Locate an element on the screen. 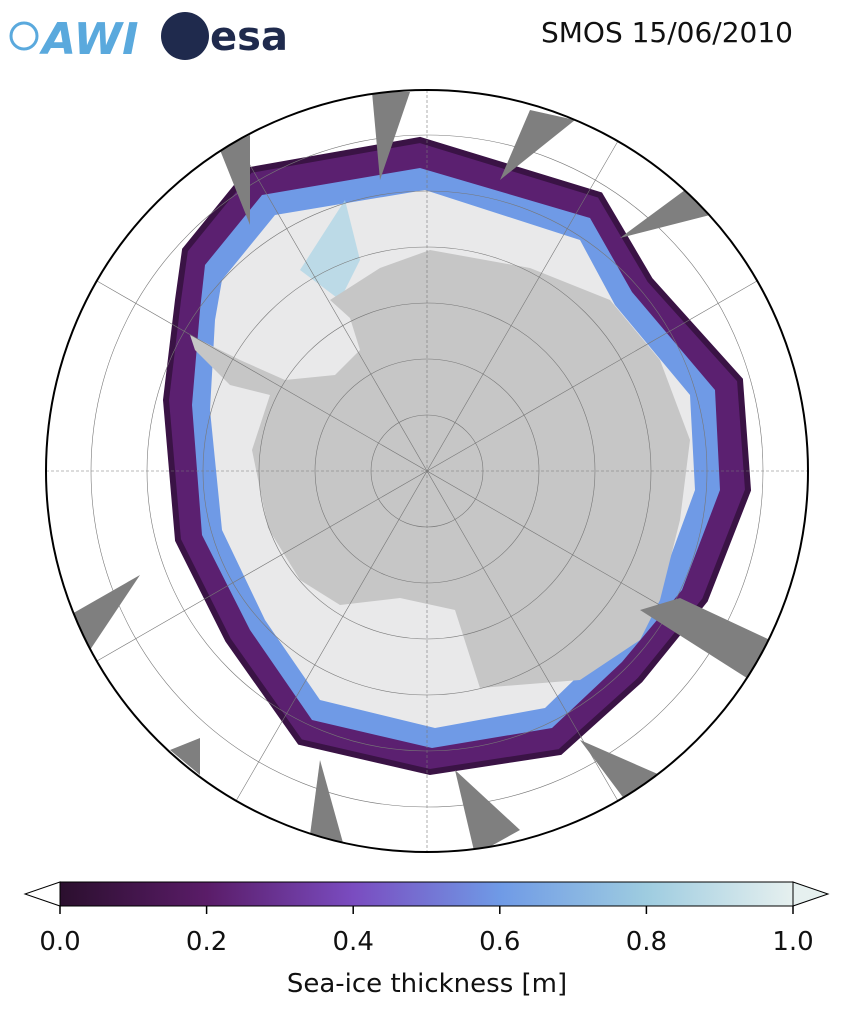 This screenshot has width=854, height=1030. map-title: SMOS 15/06/2010 is located at coordinates (667, 32).